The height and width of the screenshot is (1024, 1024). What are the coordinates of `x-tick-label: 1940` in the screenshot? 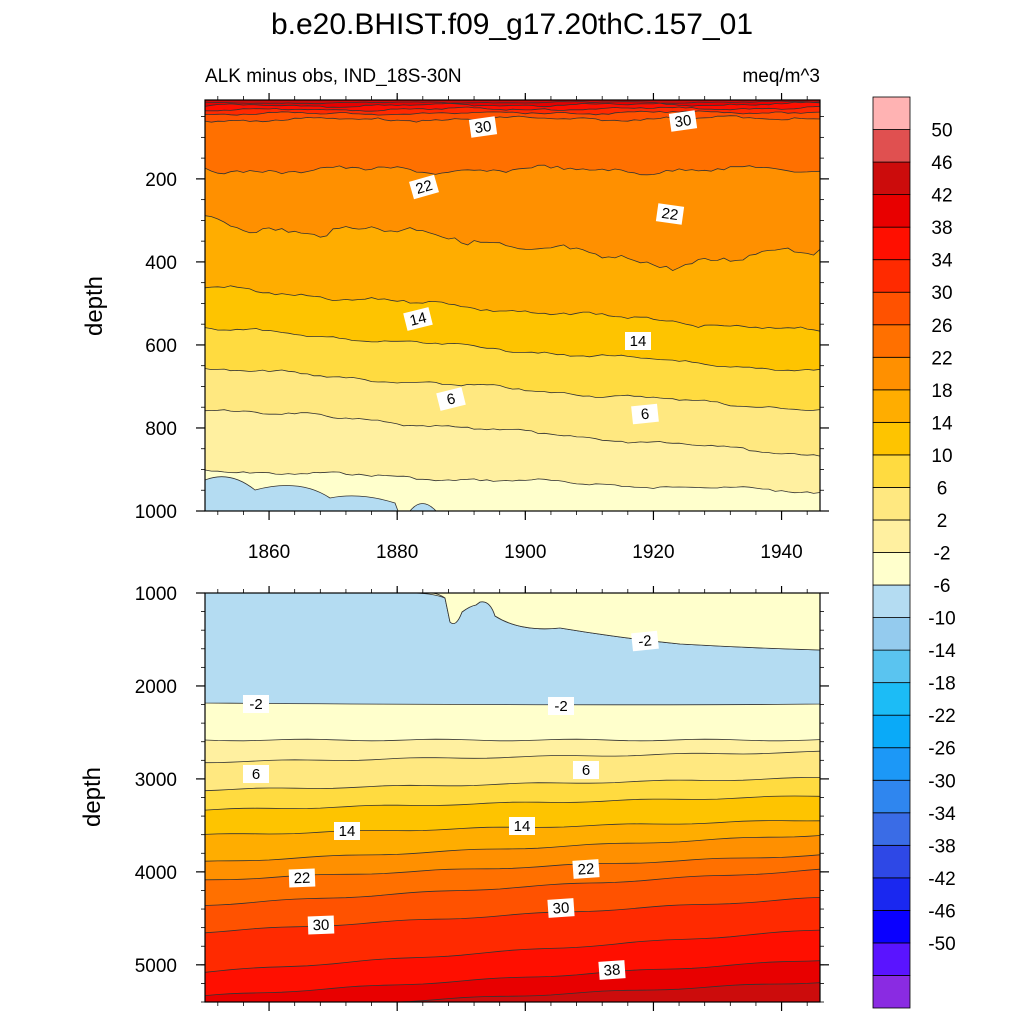 It's located at (781, 552).